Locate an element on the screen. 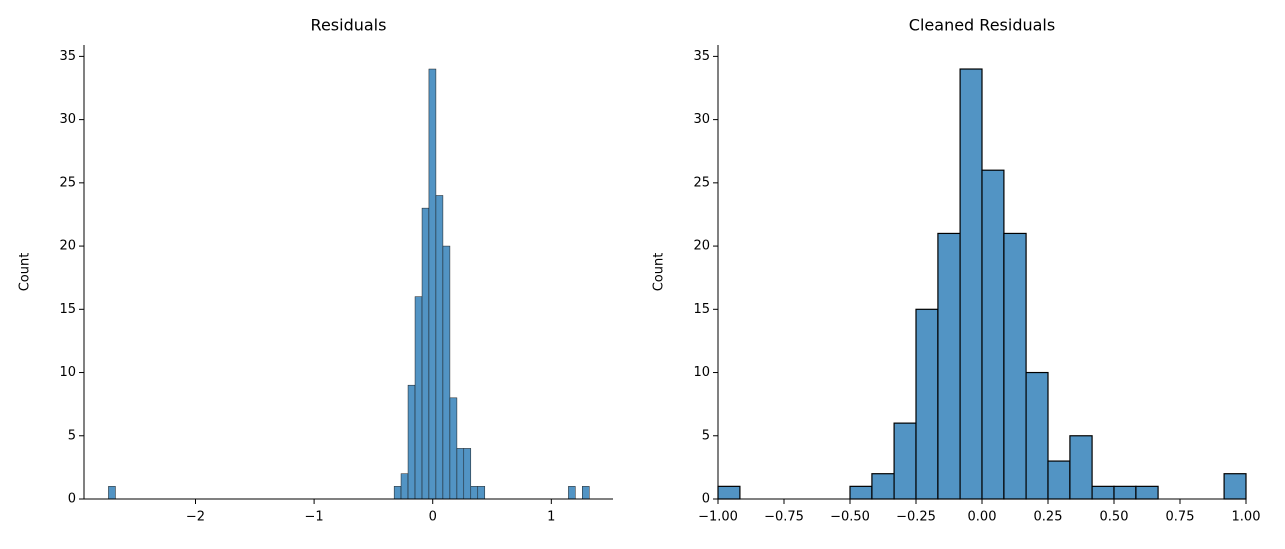 The height and width of the screenshot is (549, 1285). x-tick-label: 1 is located at coordinates (551, 517).